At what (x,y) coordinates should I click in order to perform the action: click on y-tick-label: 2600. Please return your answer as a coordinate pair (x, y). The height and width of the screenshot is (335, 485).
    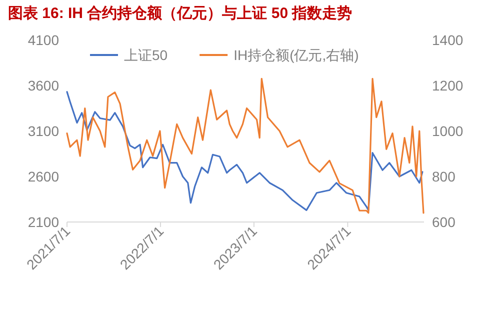
    Looking at the image, I should click on (44, 176).